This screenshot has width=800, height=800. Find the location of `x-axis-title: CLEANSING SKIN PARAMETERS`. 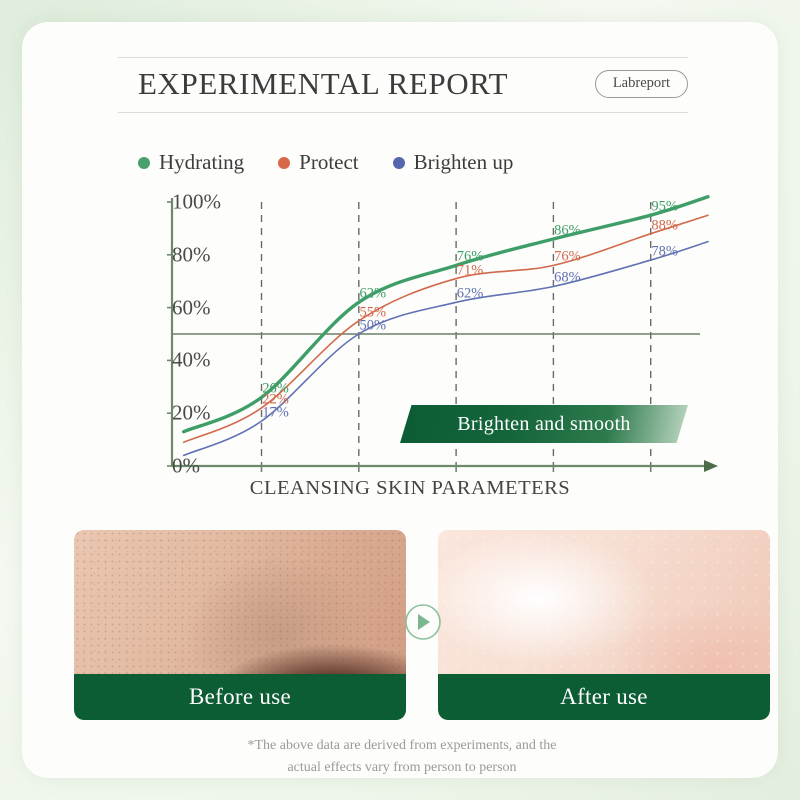

x-axis-title: CLEANSING SKIN PARAMETERS is located at coordinates (410, 488).